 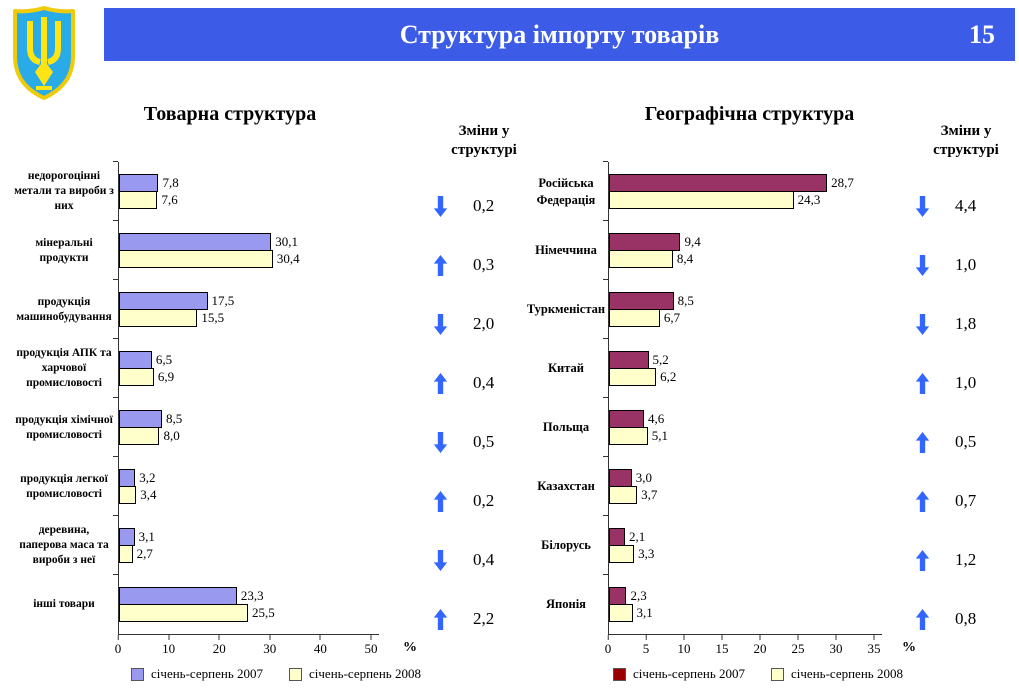 What do you see at coordinates (765, 250) in the screenshot?
I see `category-bars: 9,4 8,4` at bounding box center [765, 250].